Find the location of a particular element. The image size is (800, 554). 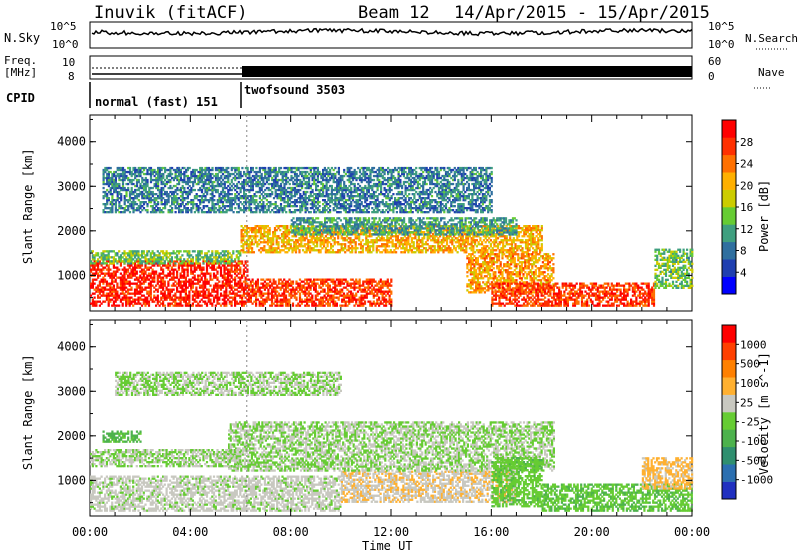

nave-tick-bottom: 0 is located at coordinates (711, 76).